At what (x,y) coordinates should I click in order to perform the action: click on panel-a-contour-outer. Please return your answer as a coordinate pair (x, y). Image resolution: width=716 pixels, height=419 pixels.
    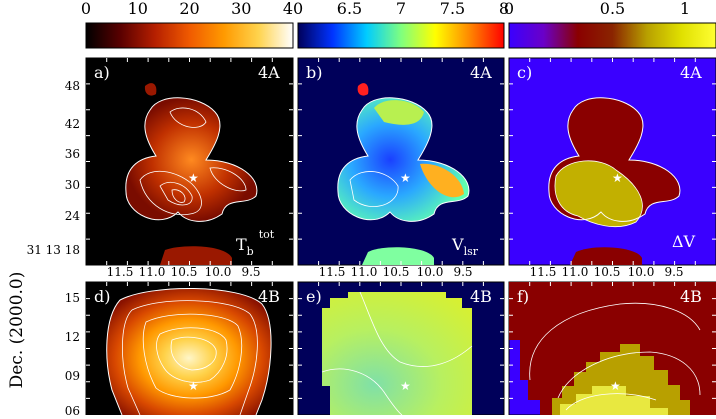
    Looking at the image, I should click on (191, 159).